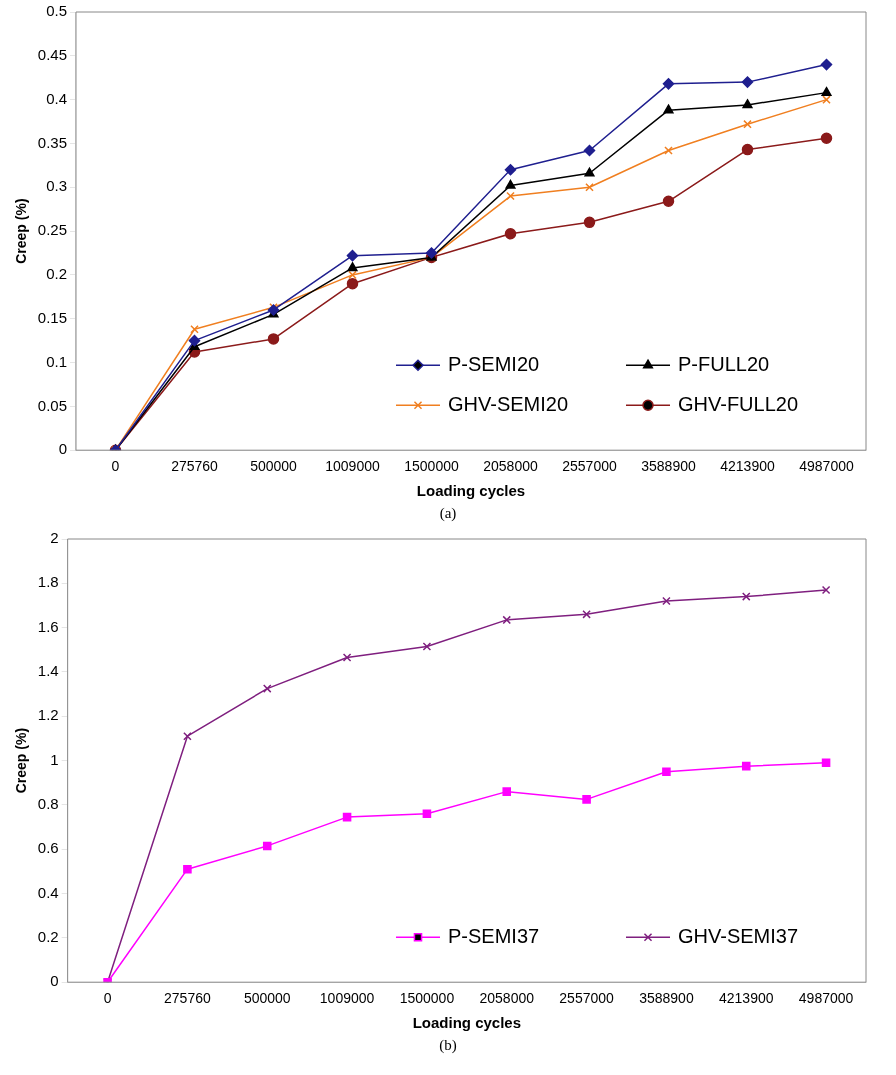  I want to click on y-tick-label: 0.15, so click(52, 317).